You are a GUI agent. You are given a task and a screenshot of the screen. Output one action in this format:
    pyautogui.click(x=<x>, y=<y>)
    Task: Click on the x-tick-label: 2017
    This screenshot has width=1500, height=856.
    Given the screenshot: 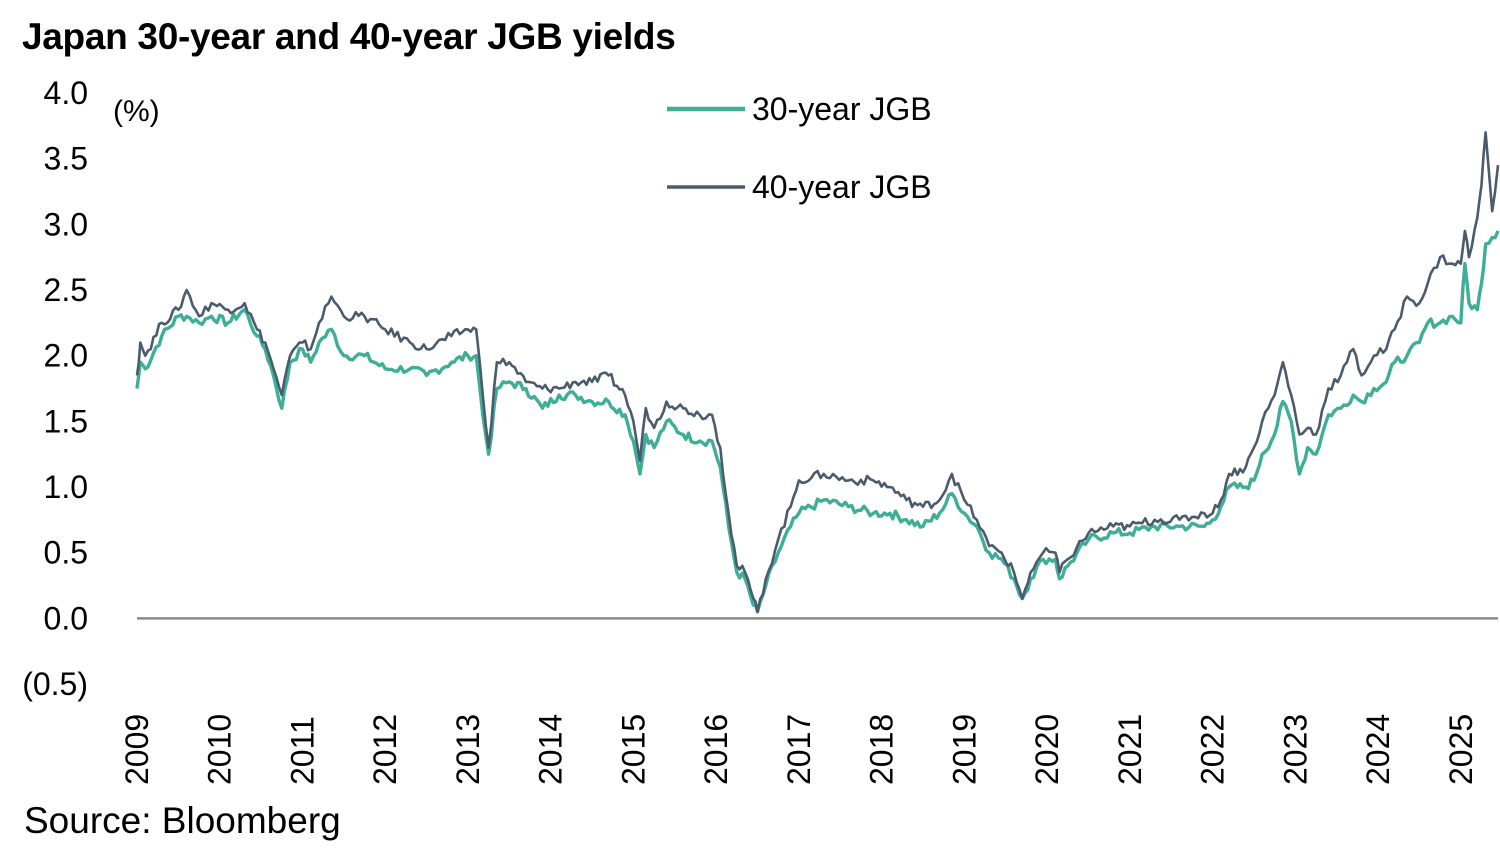 What is the action you would take?
    pyautogui.click(x=799, y=749)
    